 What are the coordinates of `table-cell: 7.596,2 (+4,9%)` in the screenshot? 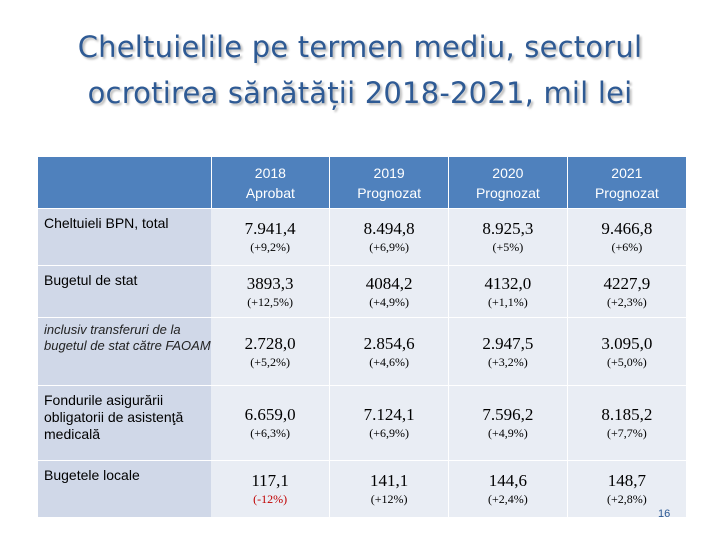 It's located at (508, 423).